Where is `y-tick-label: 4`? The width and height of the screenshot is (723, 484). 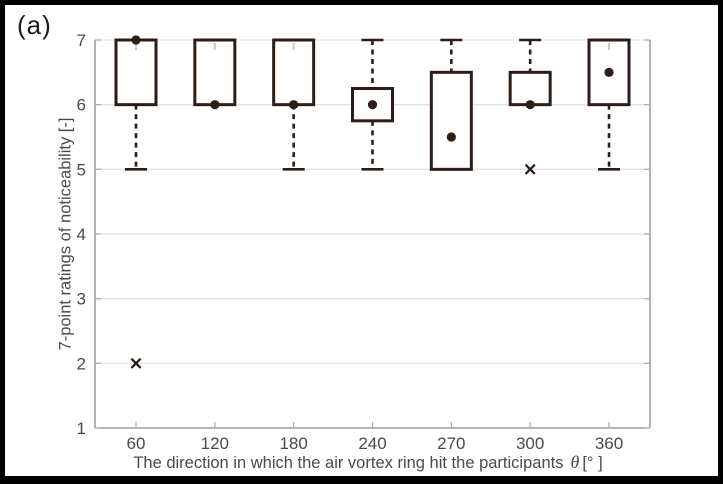
y-tick-label: 4 is located at coordinates (81, 234).